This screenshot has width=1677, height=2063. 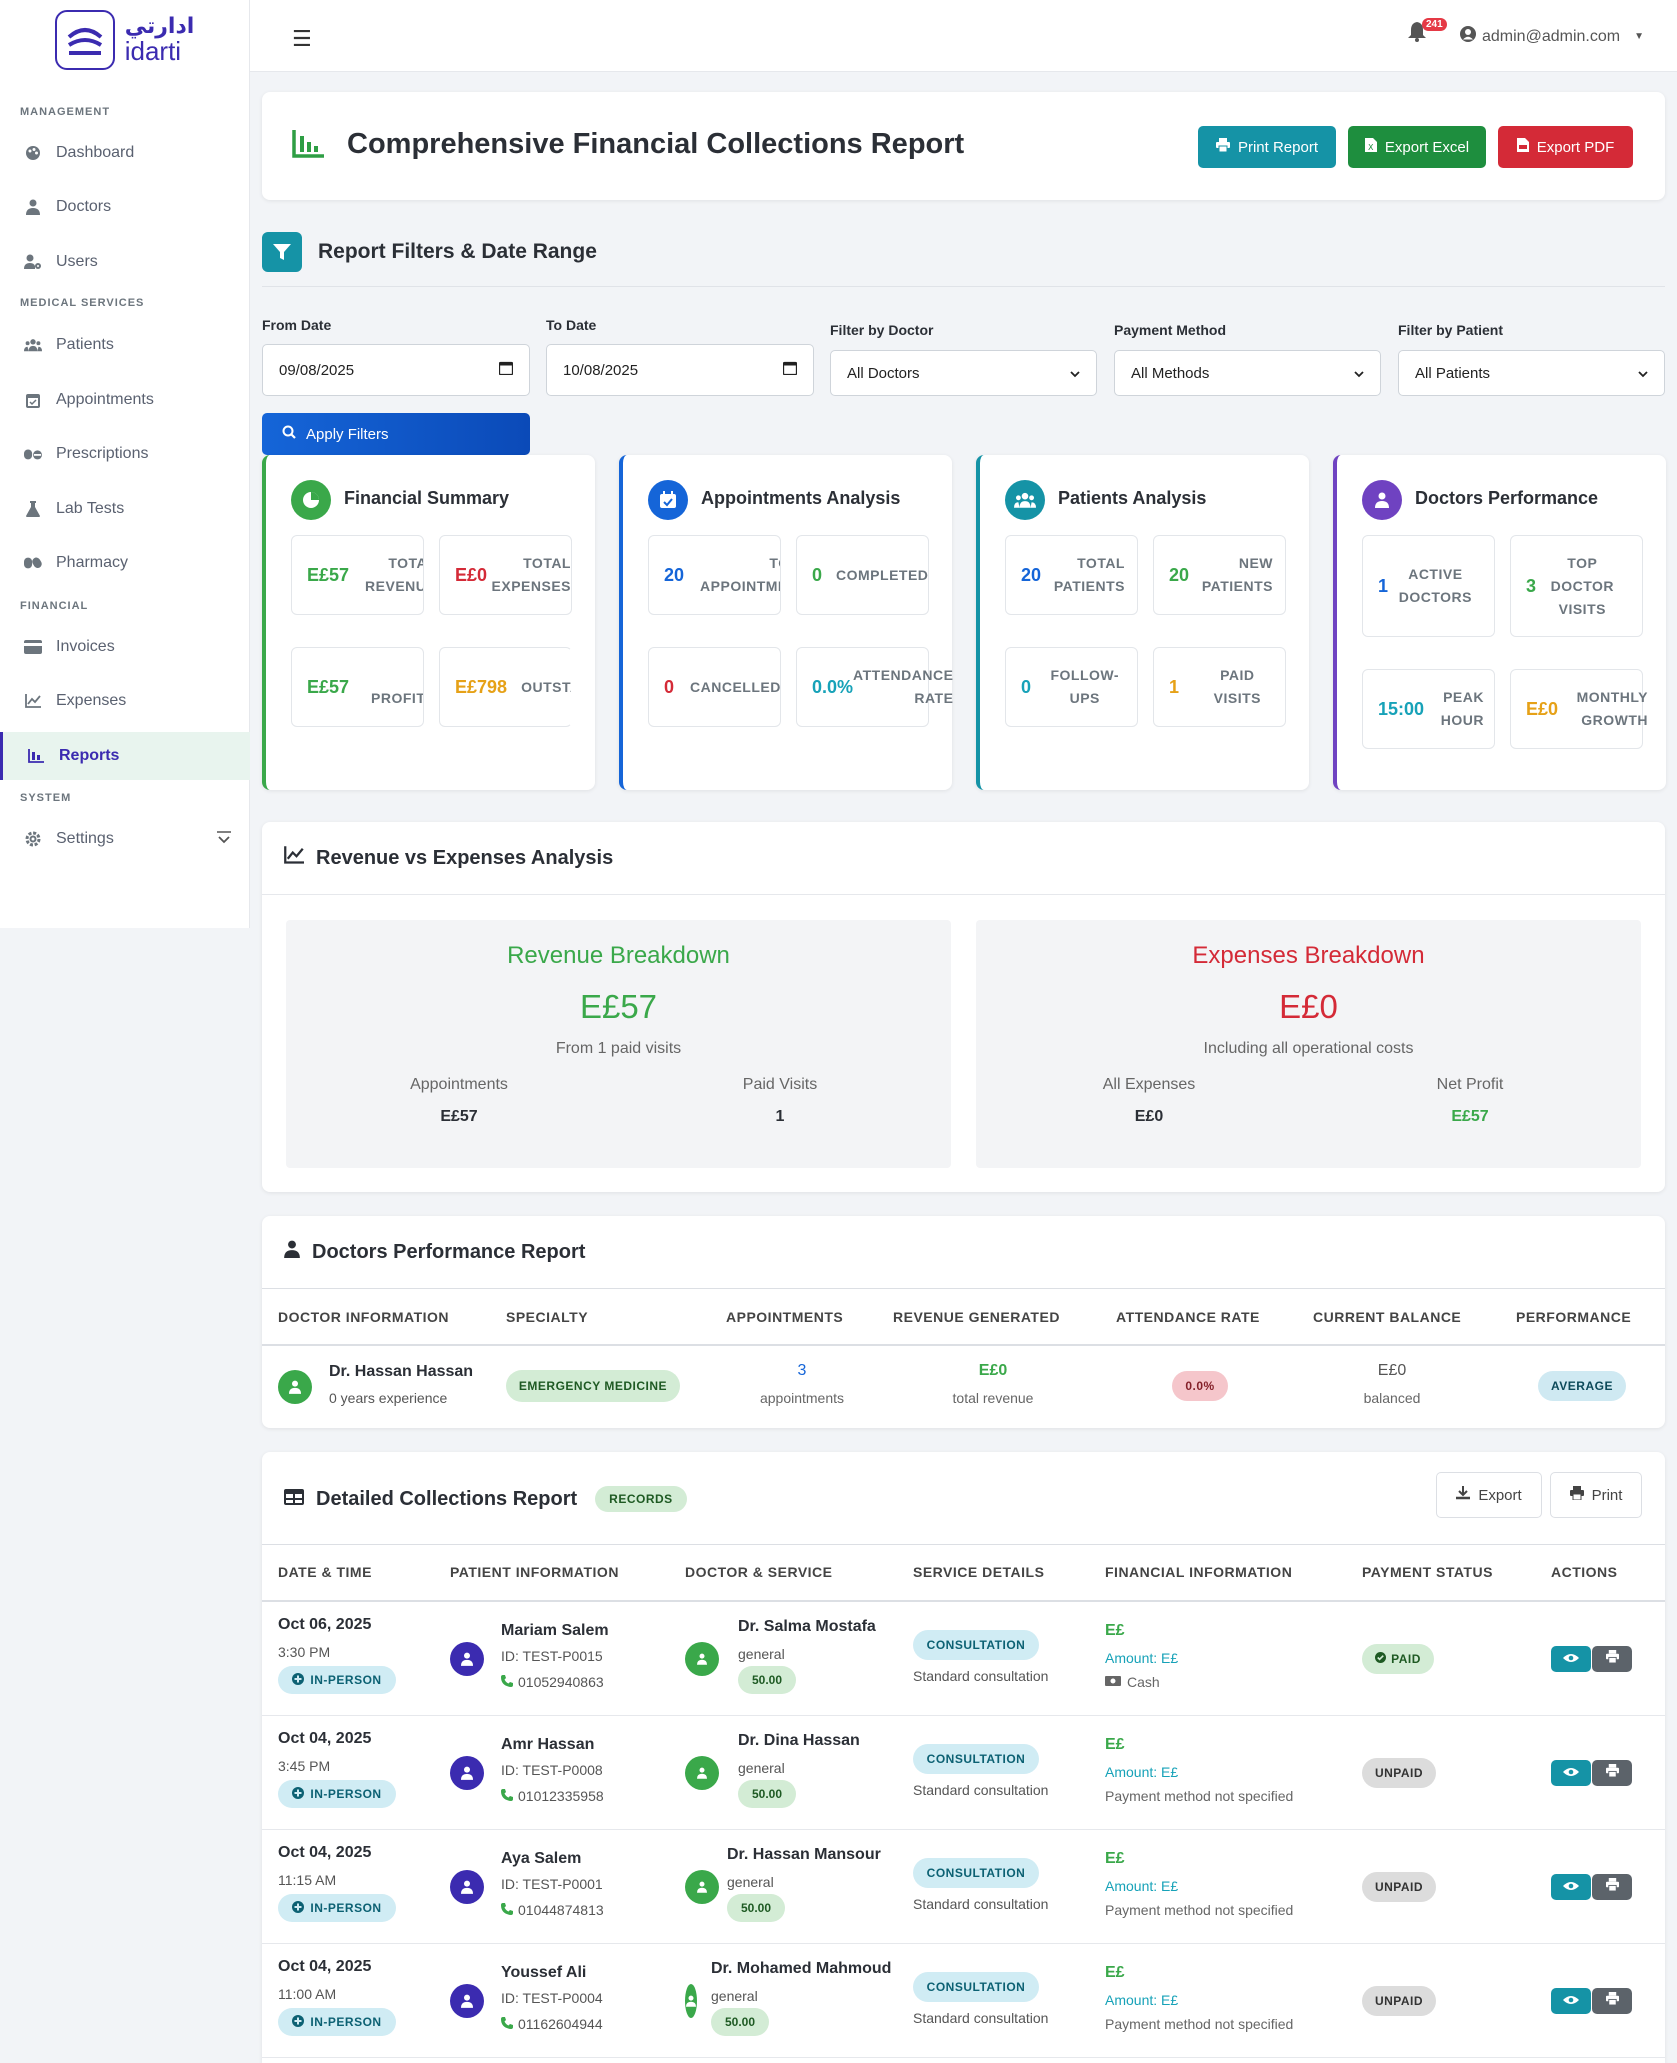 I want to click on calendar-icon, so click(x=790, y=370).